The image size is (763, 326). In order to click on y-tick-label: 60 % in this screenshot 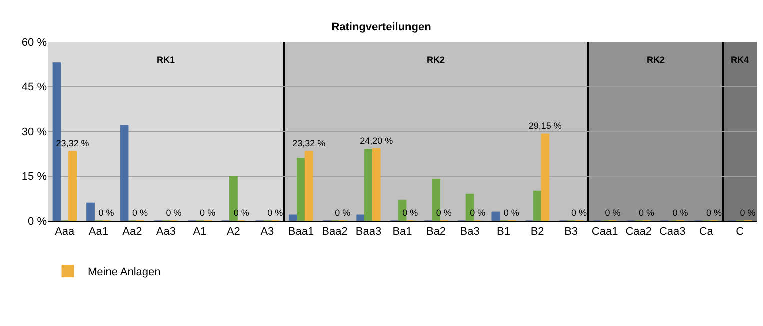, I will do `click(35, 42)`.